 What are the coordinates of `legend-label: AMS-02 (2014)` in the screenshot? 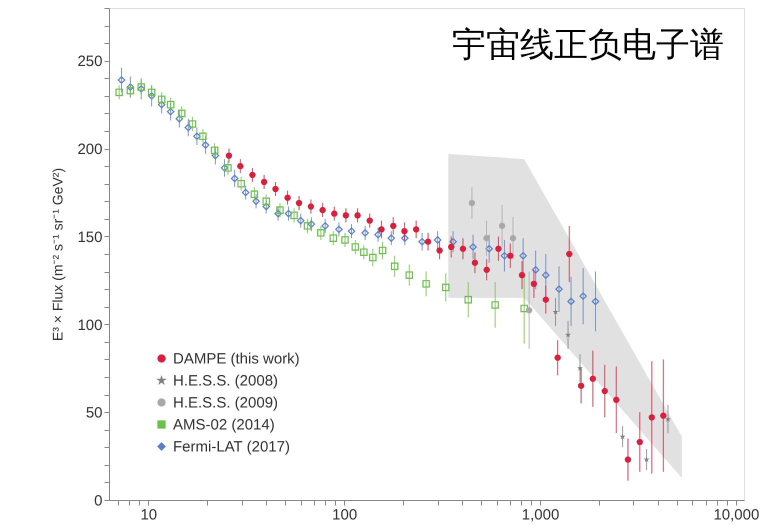 It's located at (224, 425).